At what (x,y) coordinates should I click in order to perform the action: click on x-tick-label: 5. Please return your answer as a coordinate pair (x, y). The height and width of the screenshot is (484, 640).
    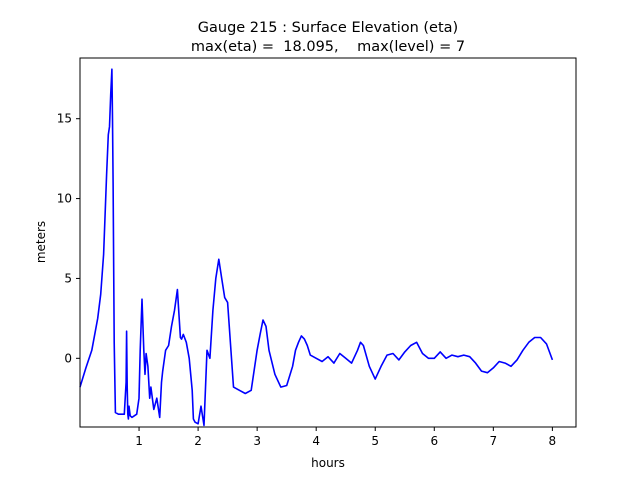
    Looking at the image, I should click on (375, 441).